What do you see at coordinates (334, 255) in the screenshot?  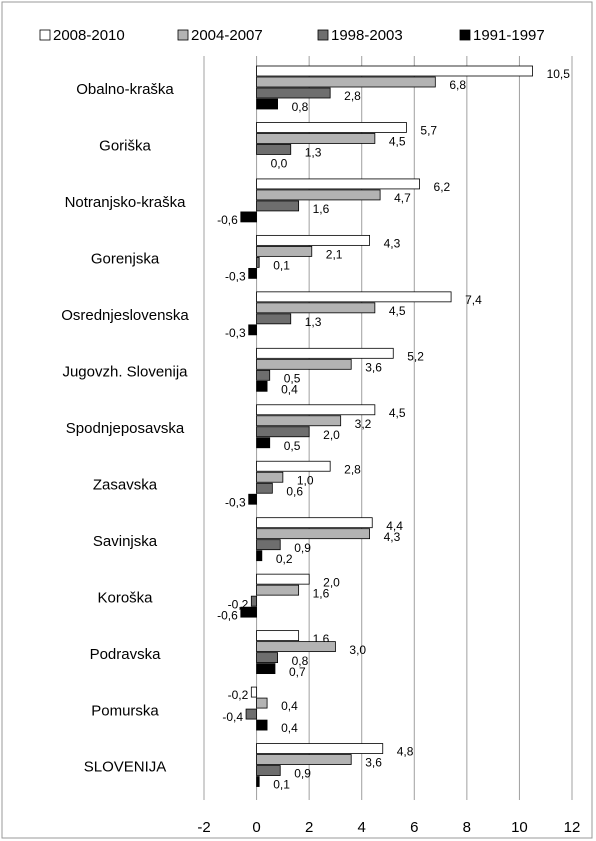 I see `value-label: 2,1` at bounding box center [334, 255].